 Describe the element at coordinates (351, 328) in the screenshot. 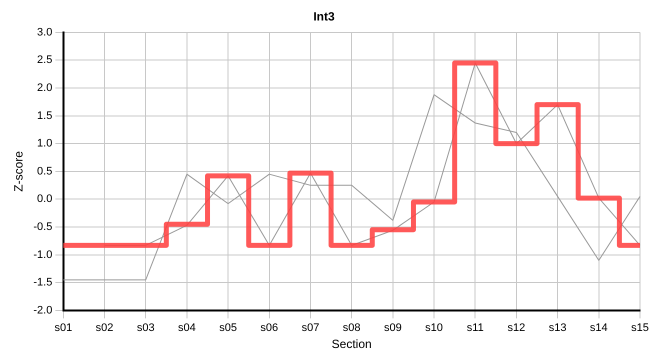

I see `x-tick-label: s08` at that location.